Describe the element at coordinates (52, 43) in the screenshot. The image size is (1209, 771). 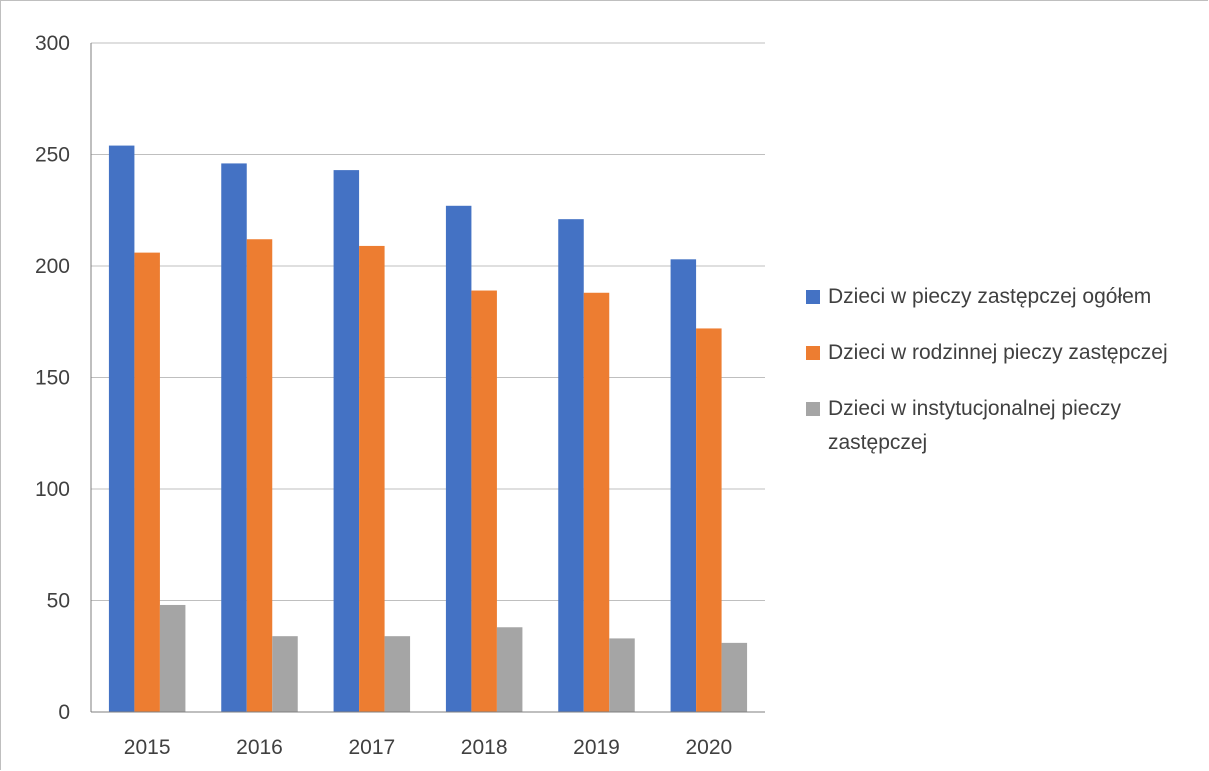
I see `y-tick-label: 300` at that location.